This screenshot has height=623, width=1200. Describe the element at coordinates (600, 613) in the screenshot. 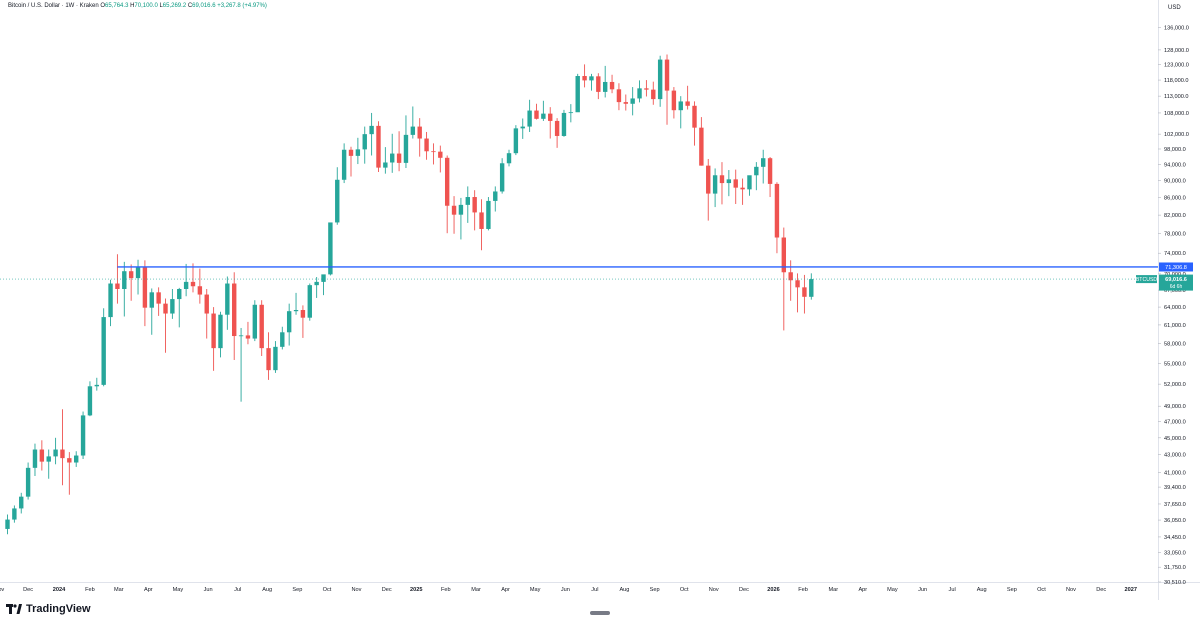

I see `scroll-handle` at that location.